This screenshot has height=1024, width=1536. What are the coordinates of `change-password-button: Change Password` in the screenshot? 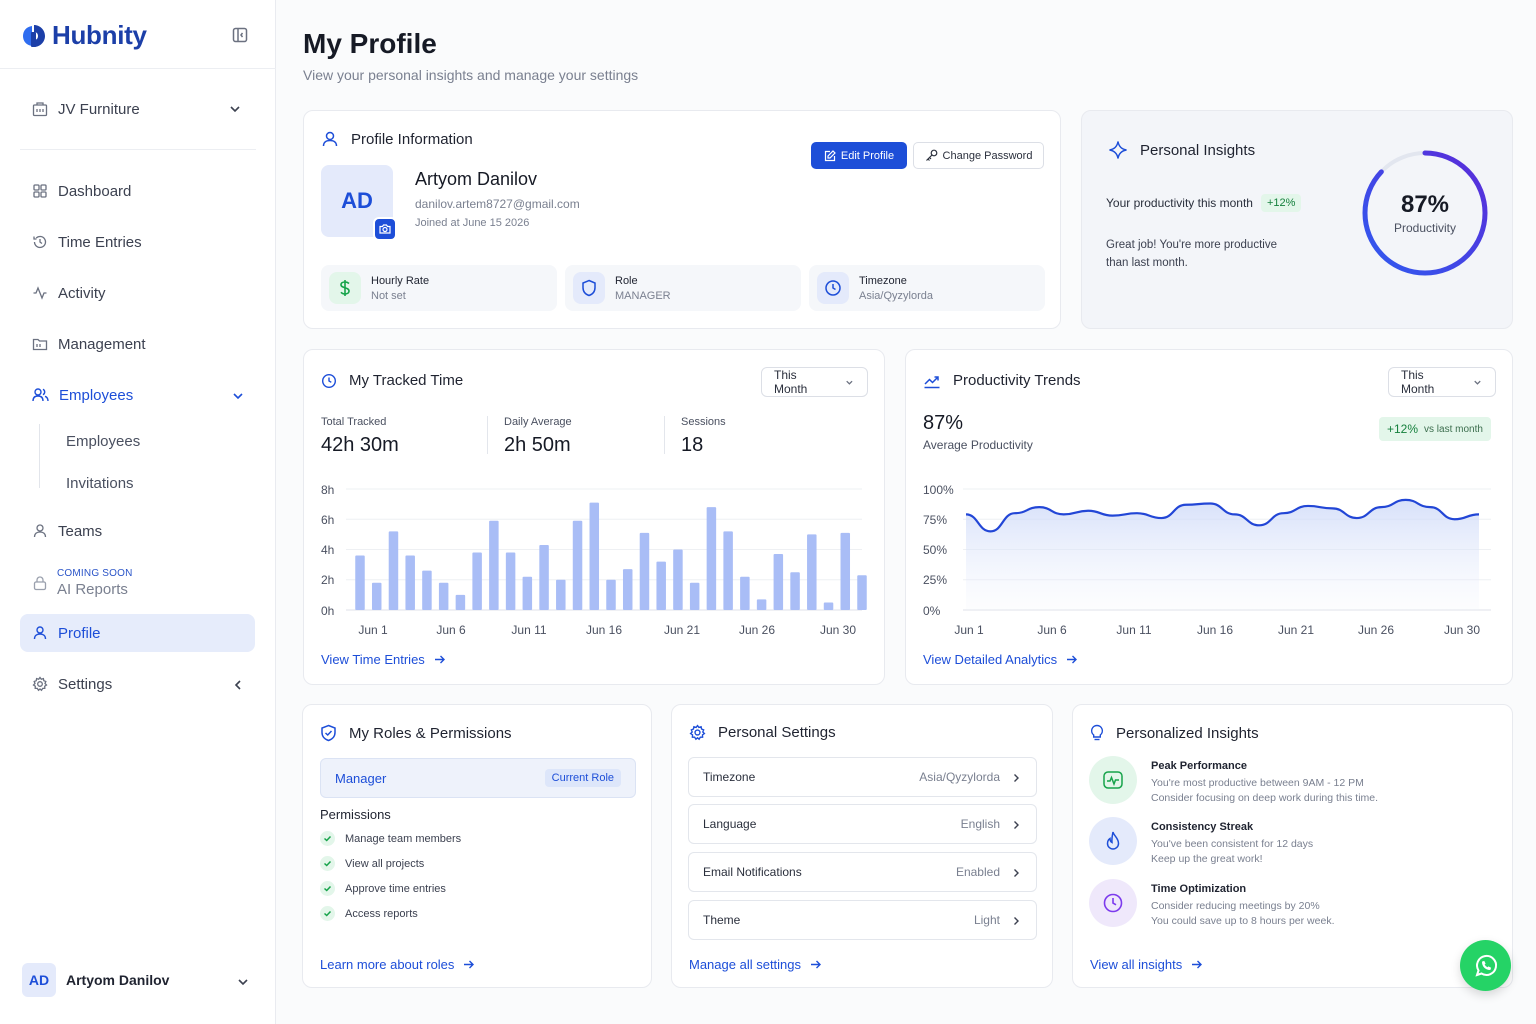 It's located at (978, 155).